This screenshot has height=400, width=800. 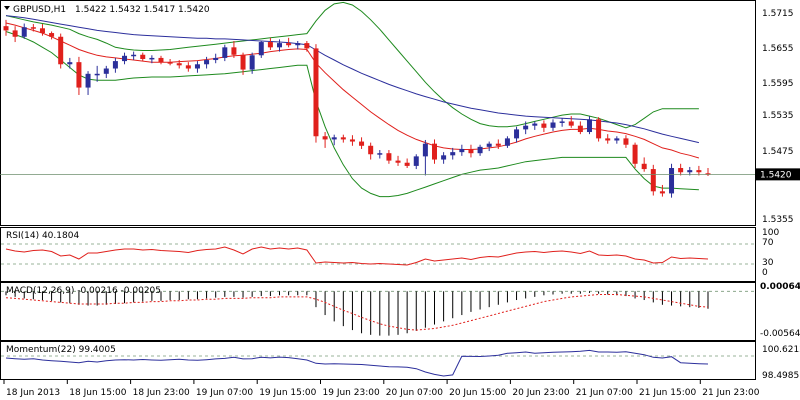 I want to click on macd-histogram, so click(x=378, y=313).